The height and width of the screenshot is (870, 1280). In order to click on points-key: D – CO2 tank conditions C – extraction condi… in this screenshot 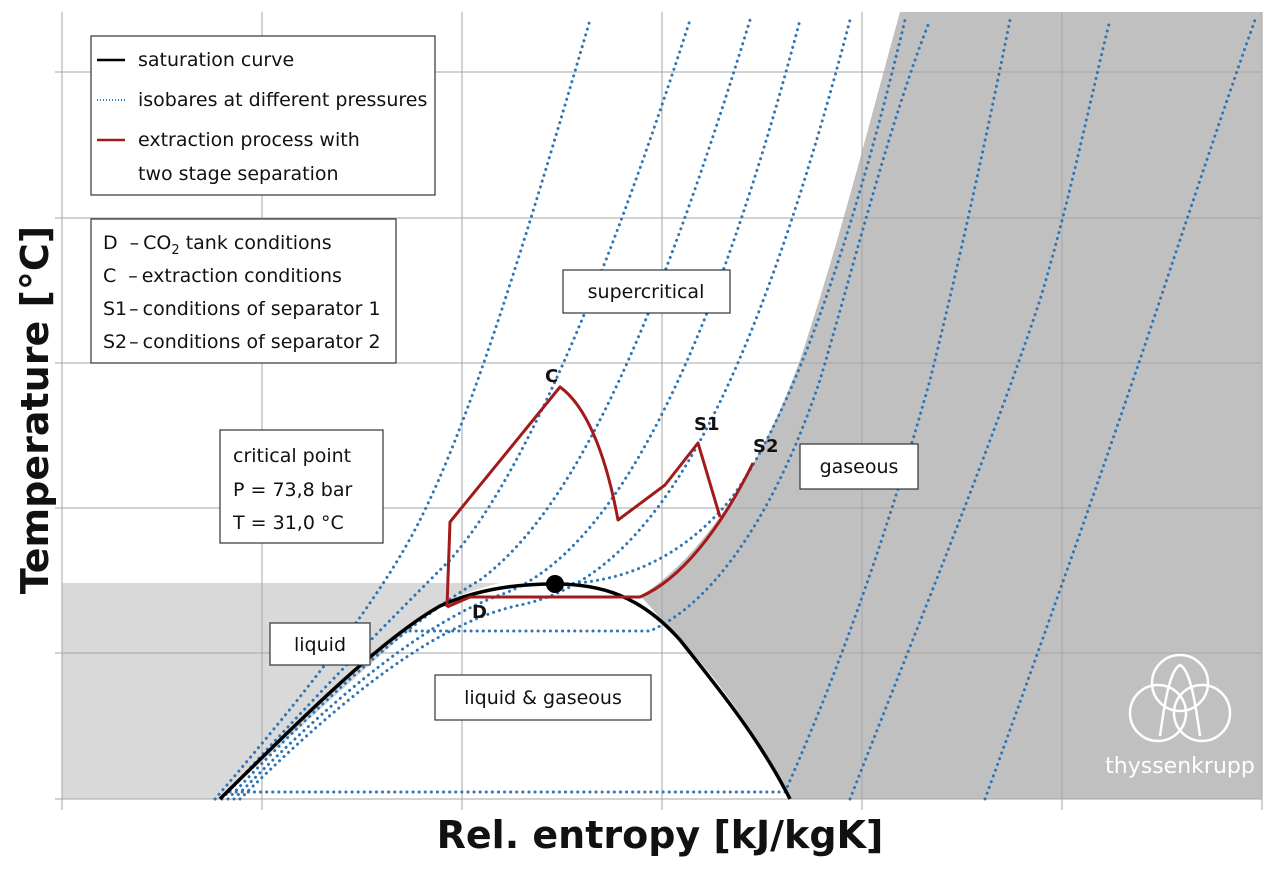, I will do `click(243, 291)`.